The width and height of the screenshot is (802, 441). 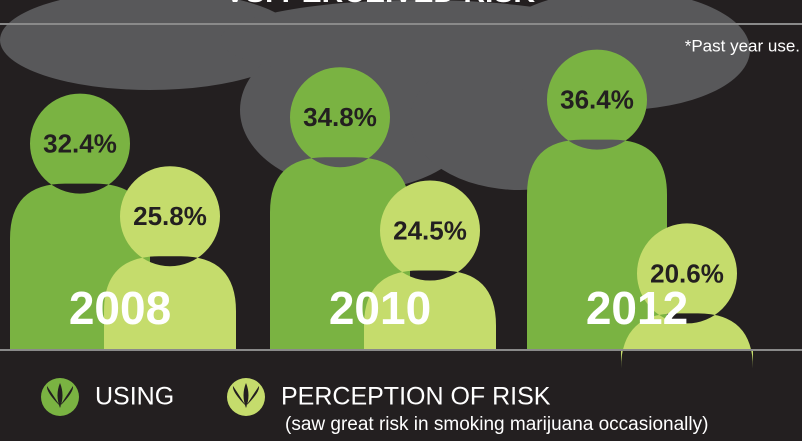 I want to click on legend: USING PERCEPTION OF RISK, so click(x=296, y=397).